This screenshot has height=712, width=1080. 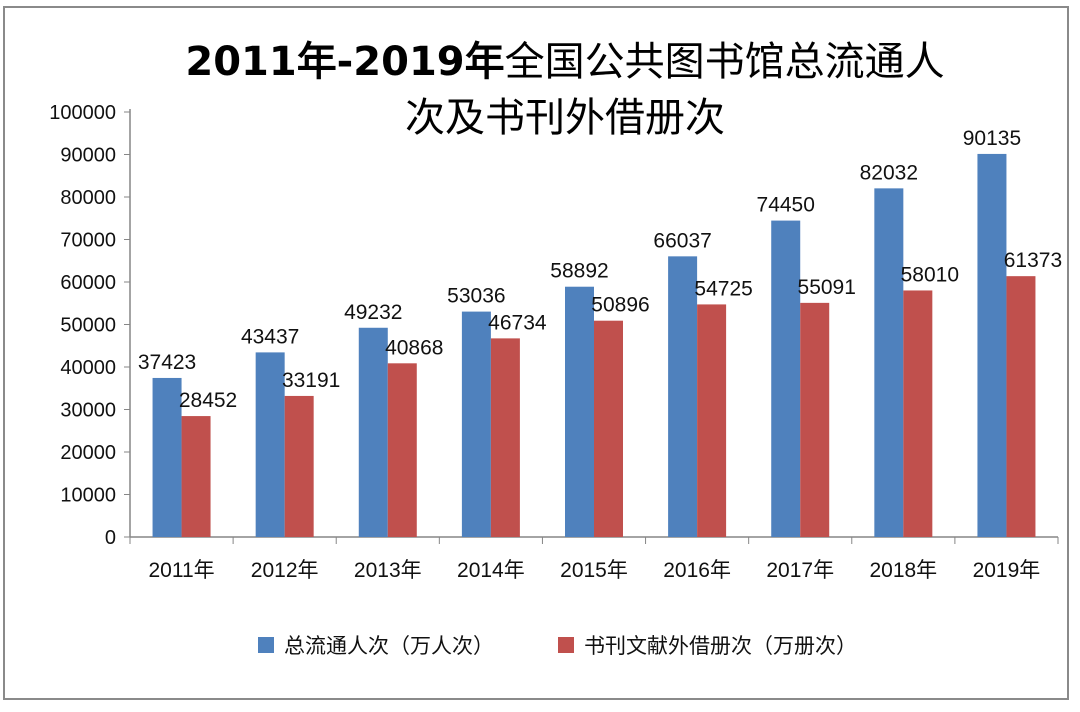 I want to click on data-label: 61373, so click(x=1033, y=260).